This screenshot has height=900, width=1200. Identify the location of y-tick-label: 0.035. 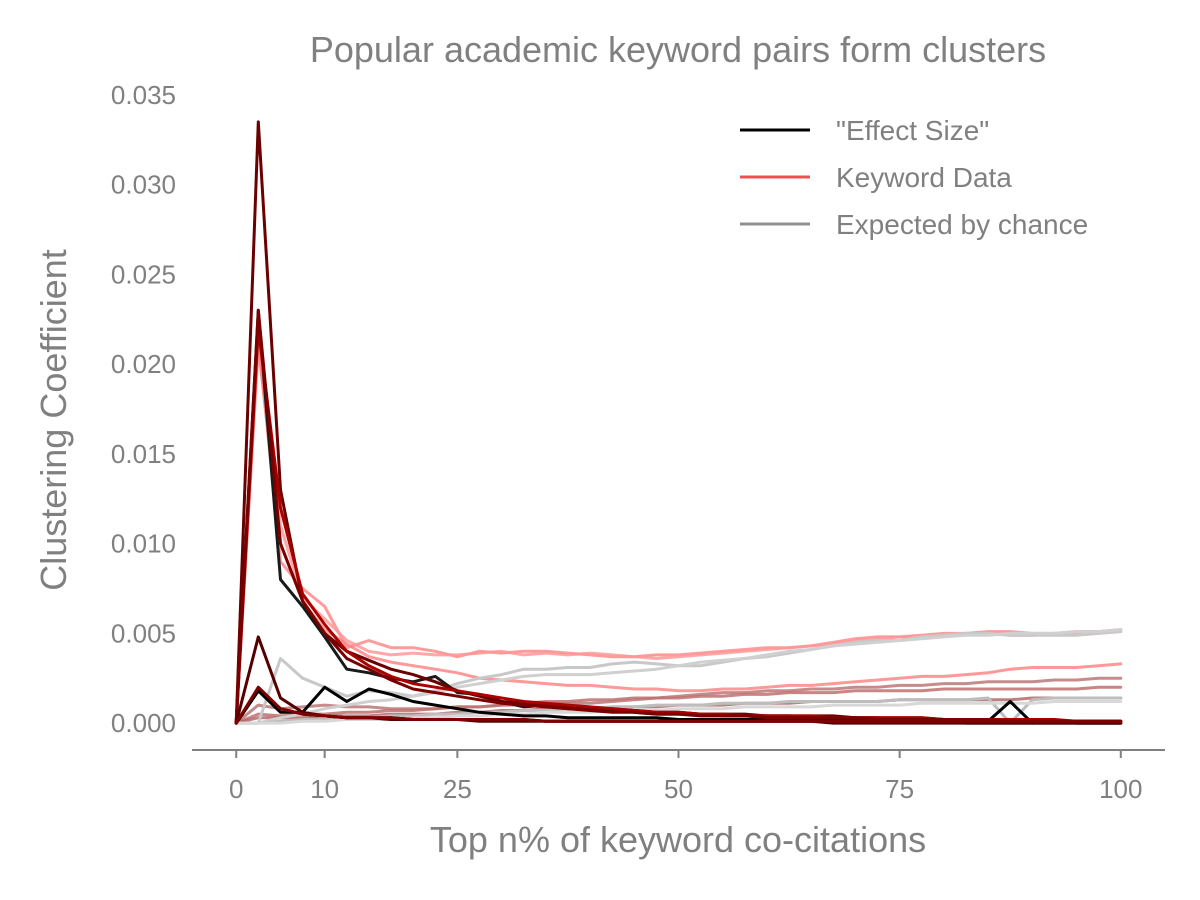
(143, 95).